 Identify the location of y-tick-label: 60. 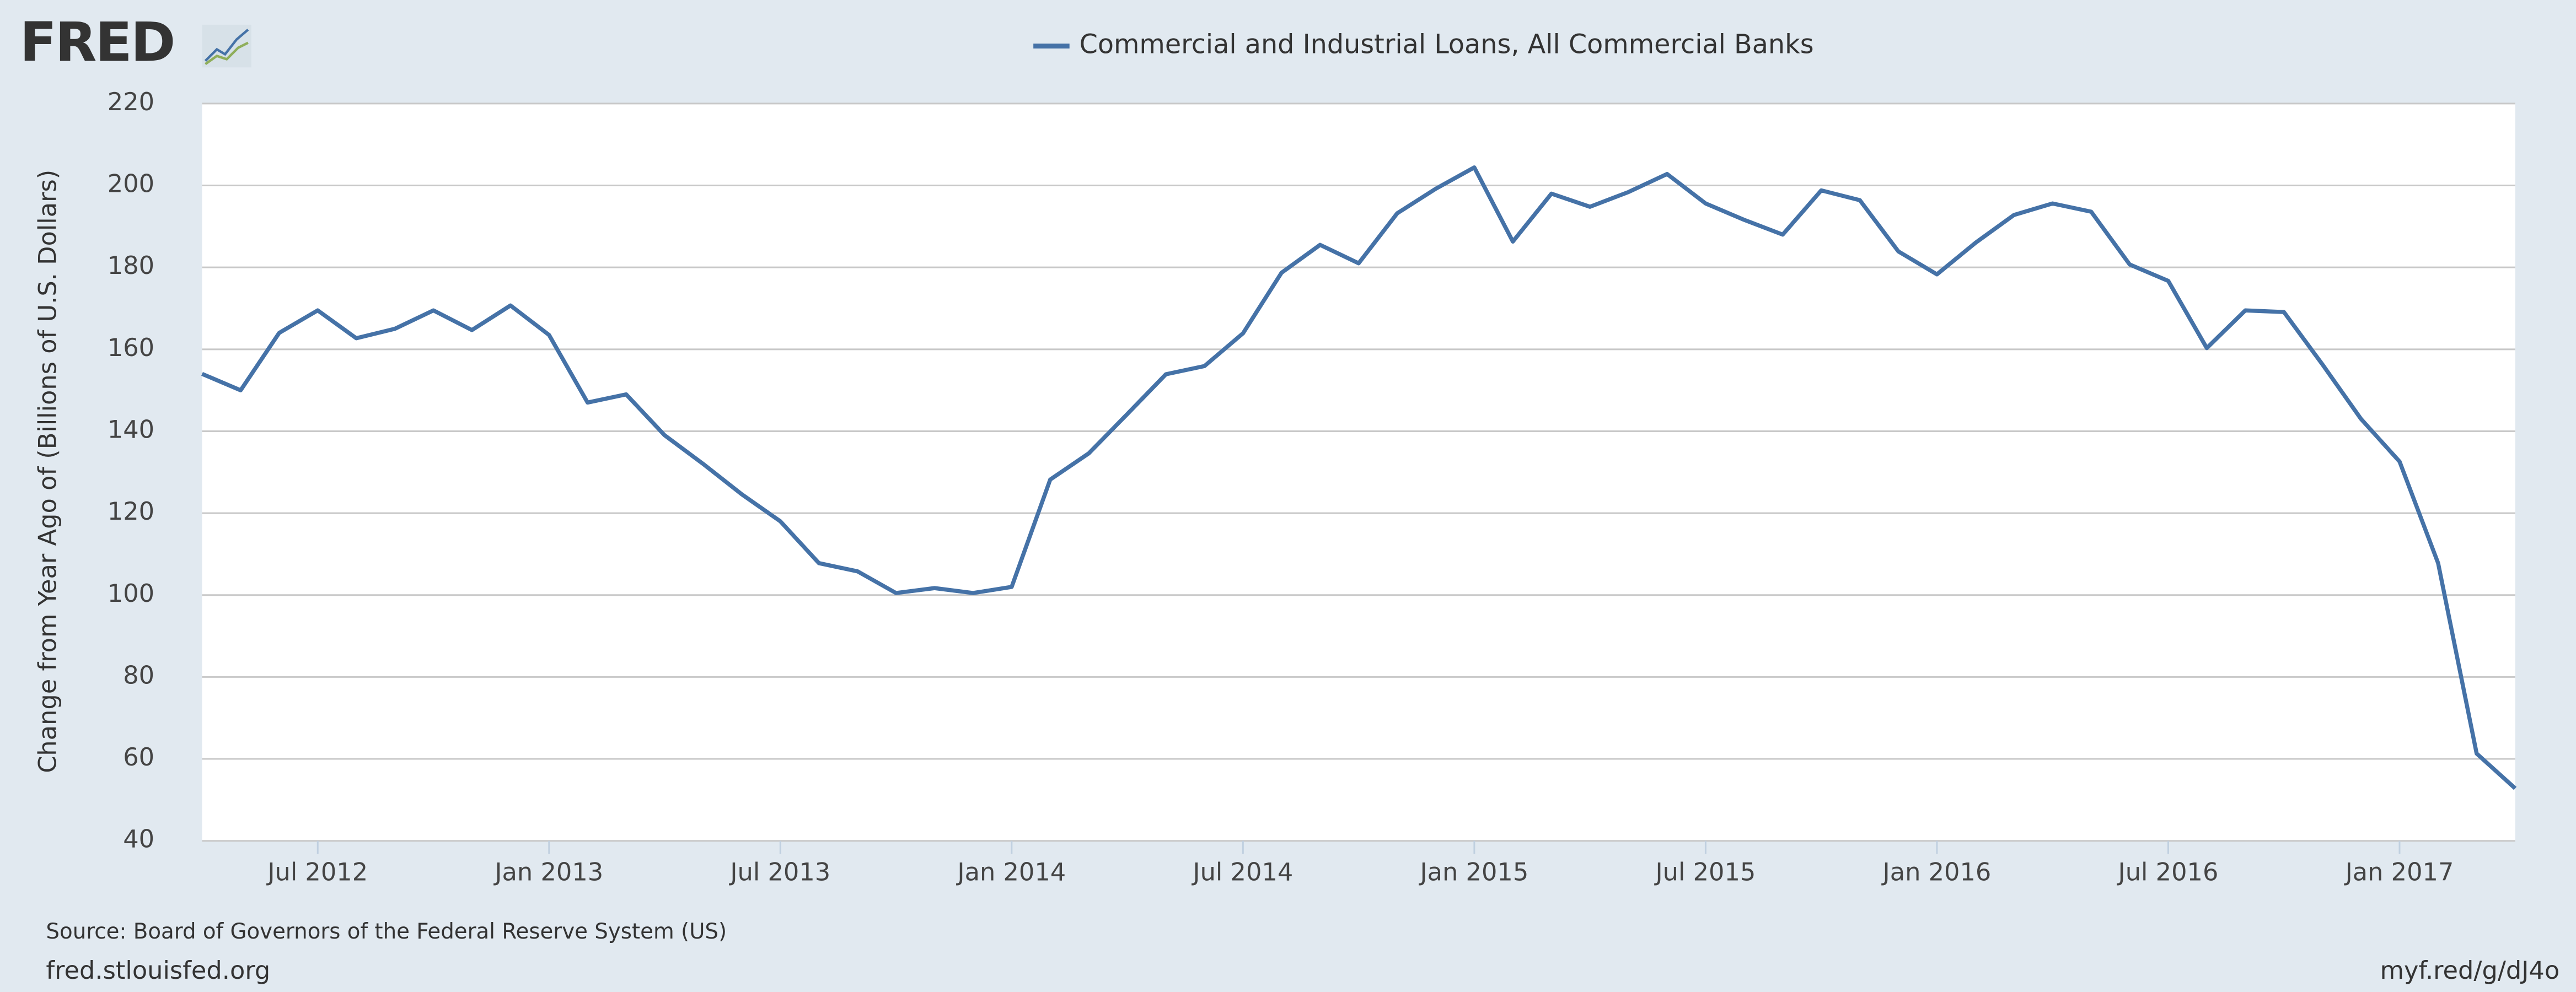
(138, 757).